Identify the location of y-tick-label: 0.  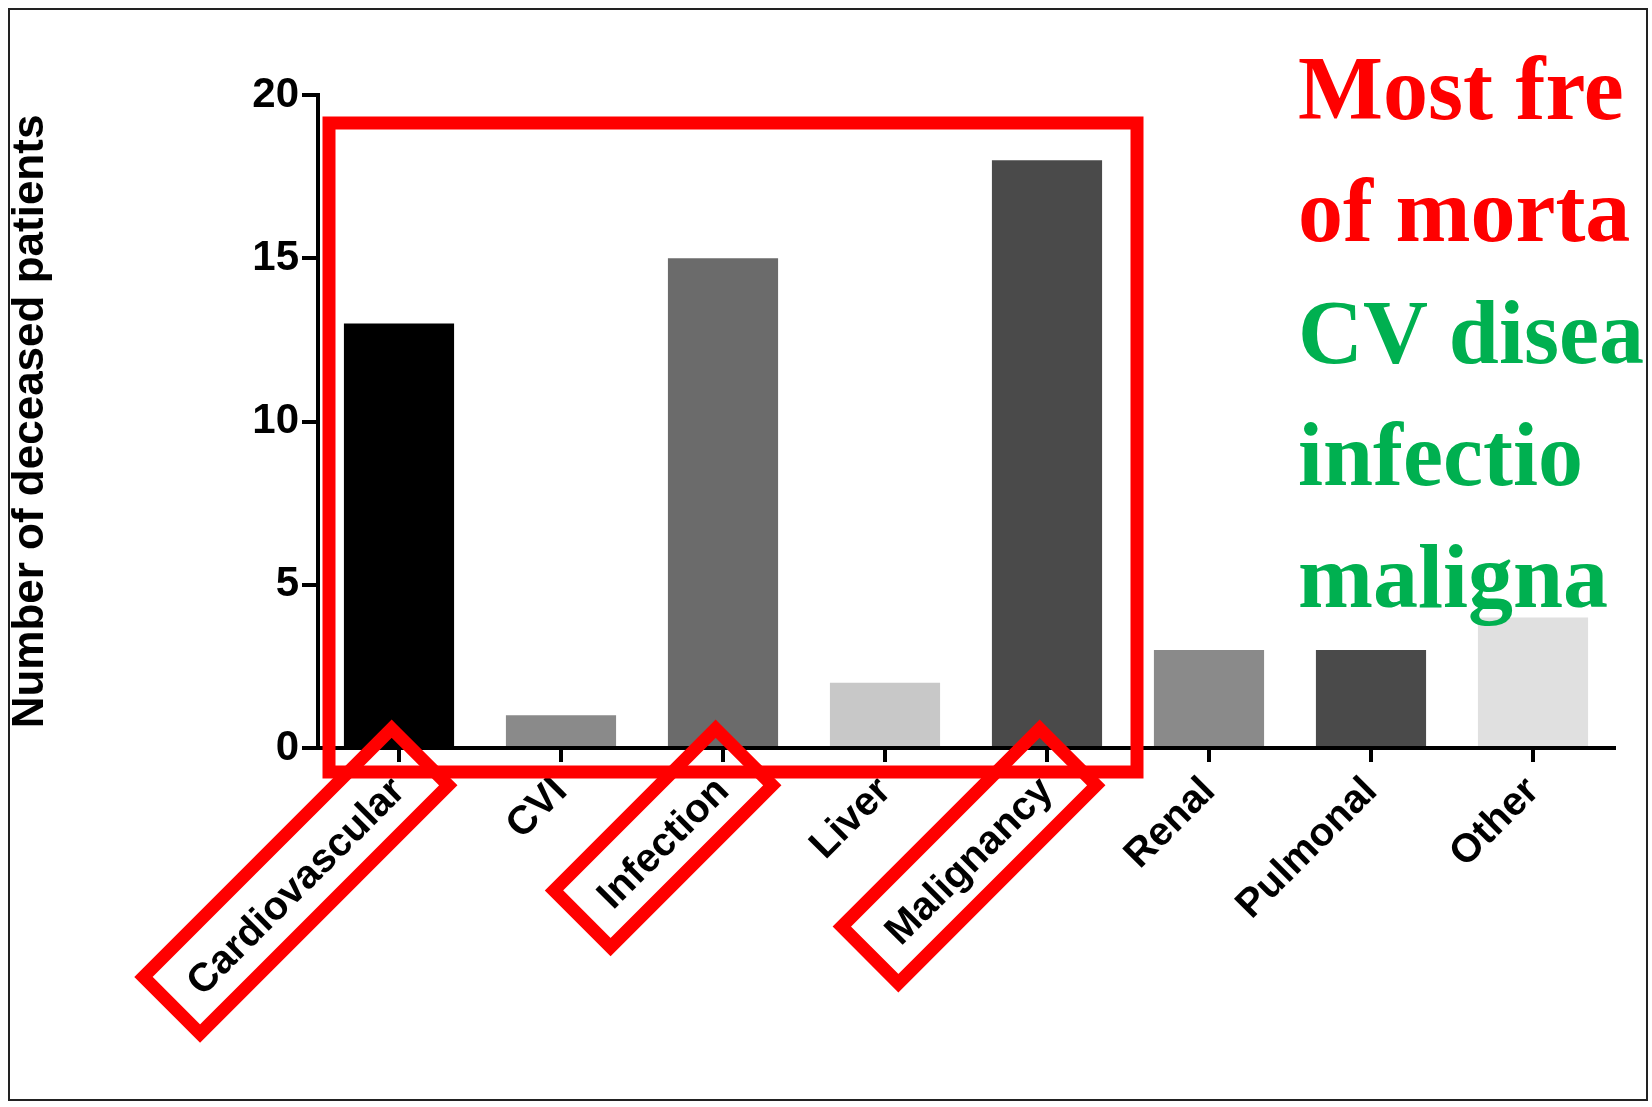
(287, 745).